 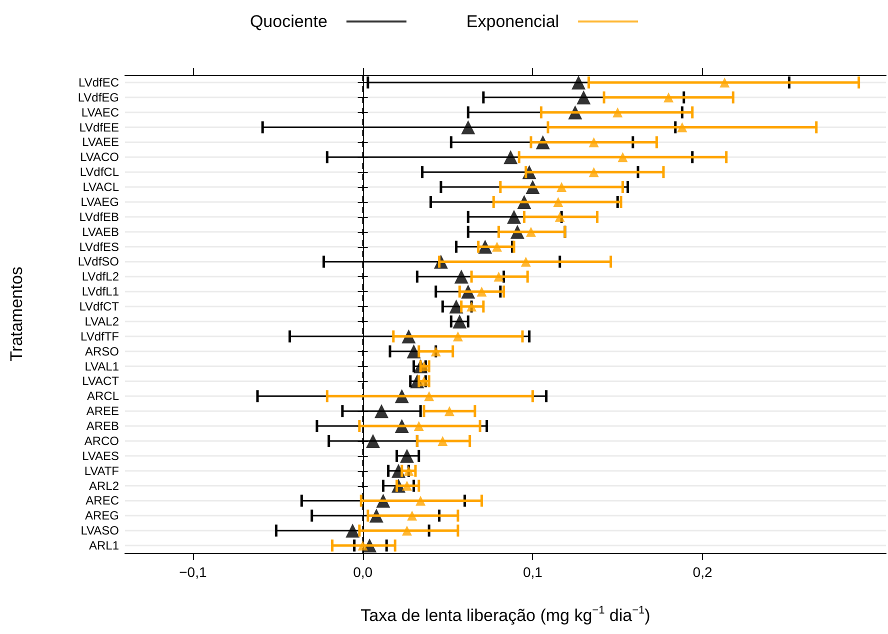 I want to click on y-tick-label: ARCL, so click(x=103, y=396).